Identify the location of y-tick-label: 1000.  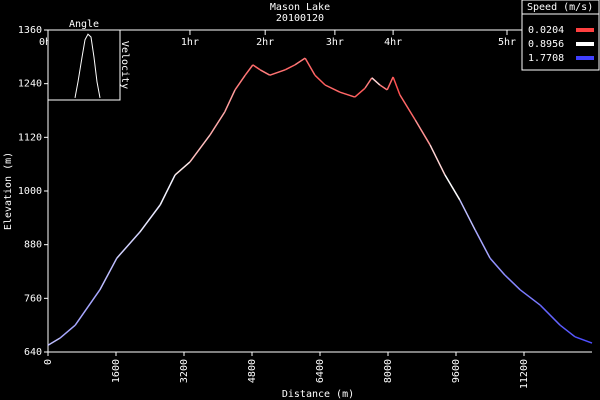
(30, 191).